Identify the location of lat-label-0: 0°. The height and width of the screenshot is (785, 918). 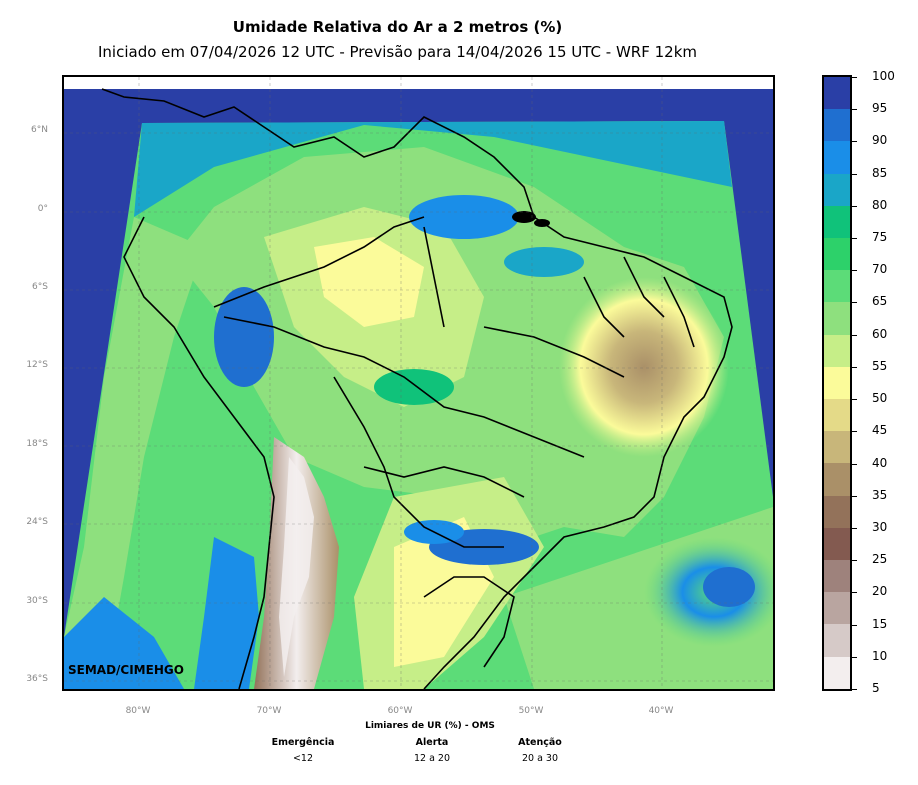
(42, 209).